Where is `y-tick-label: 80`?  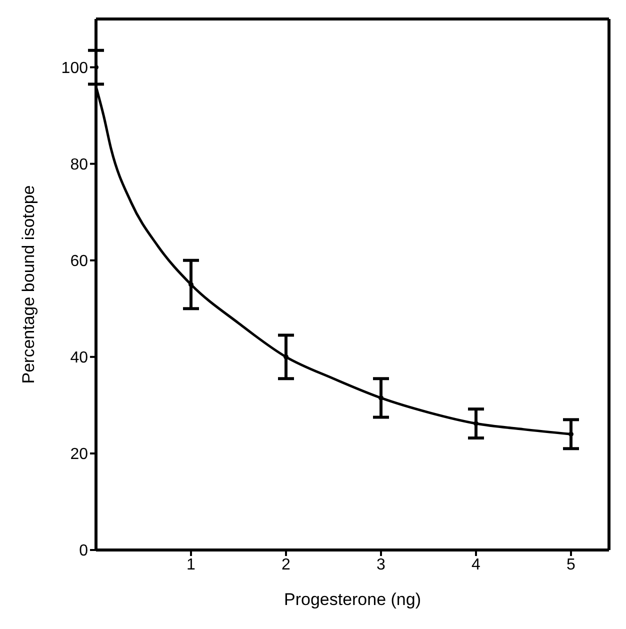 y-tick-label: 80 is located at coordinates (79, 165).